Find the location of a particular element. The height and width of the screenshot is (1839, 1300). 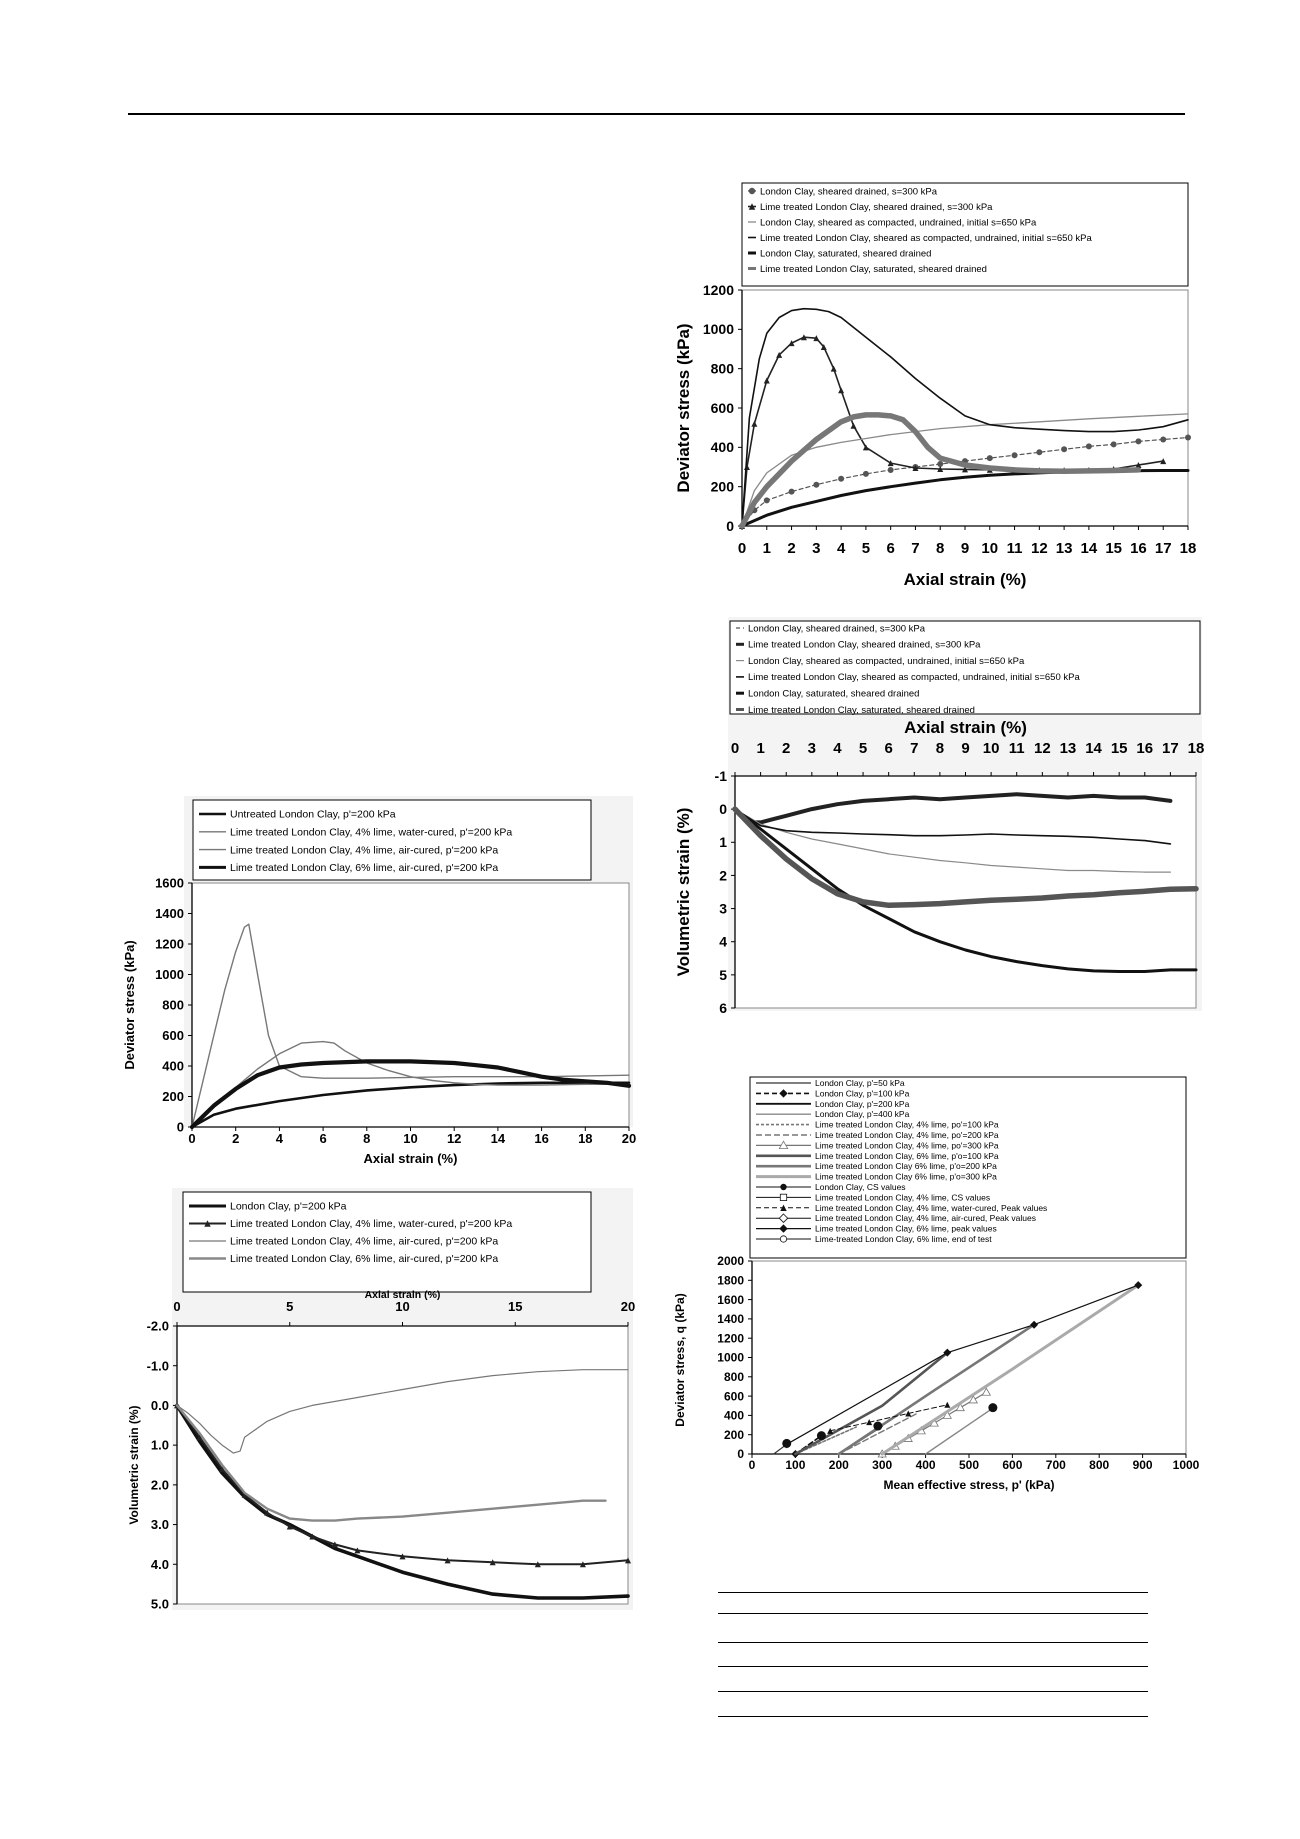

x-tick-label: 500 is located at coordinates (969, 1465).